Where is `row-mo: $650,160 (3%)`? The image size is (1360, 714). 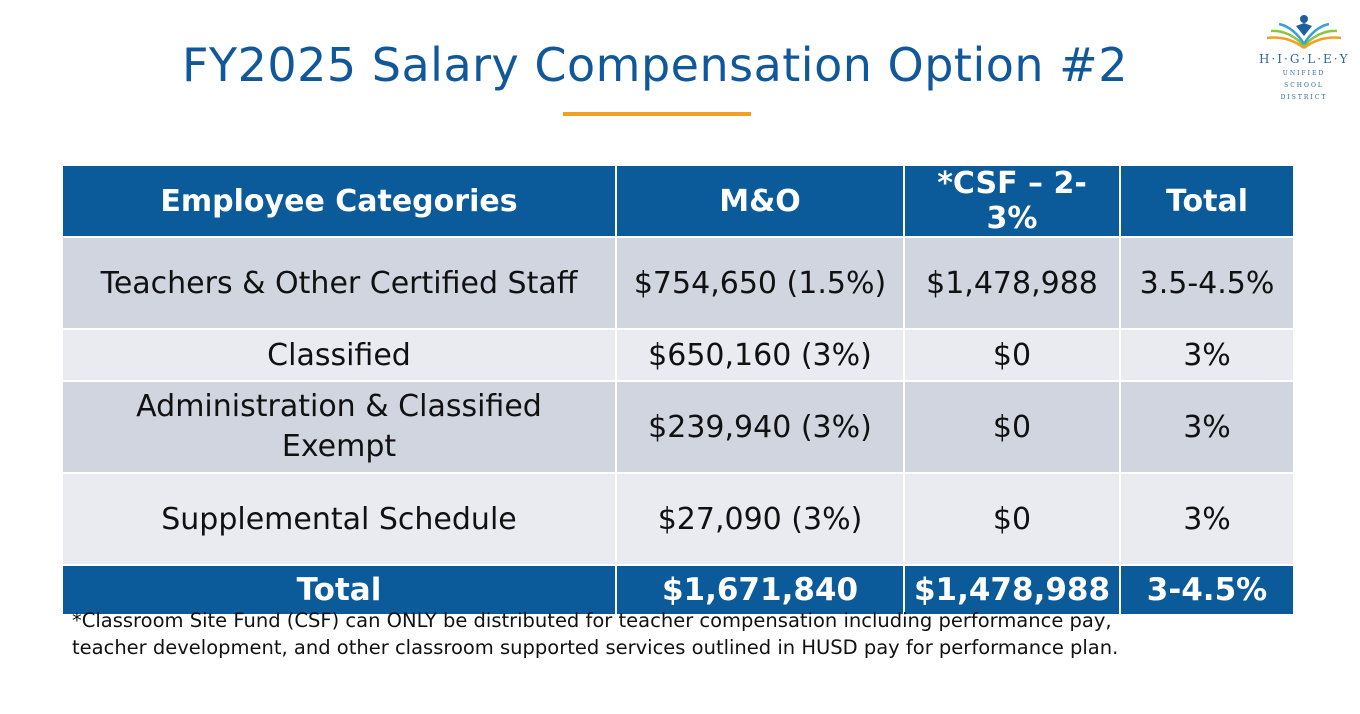
row-mo: $650,160 (3%) is located at coordinates (760, 355).